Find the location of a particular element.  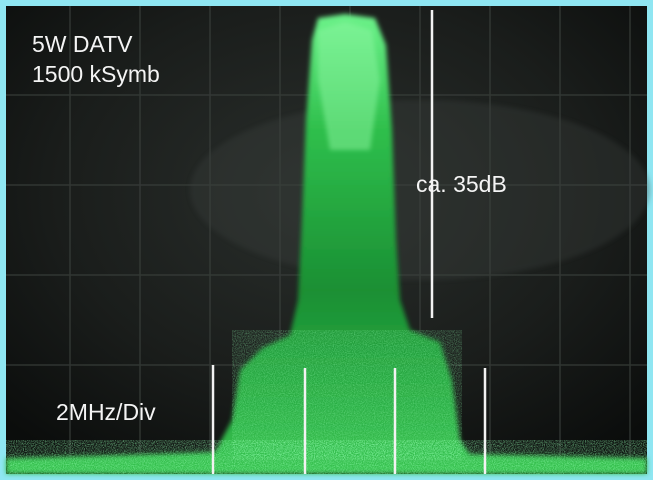

scale-label: 2MHz/Div is located at coordinates (106, 412).